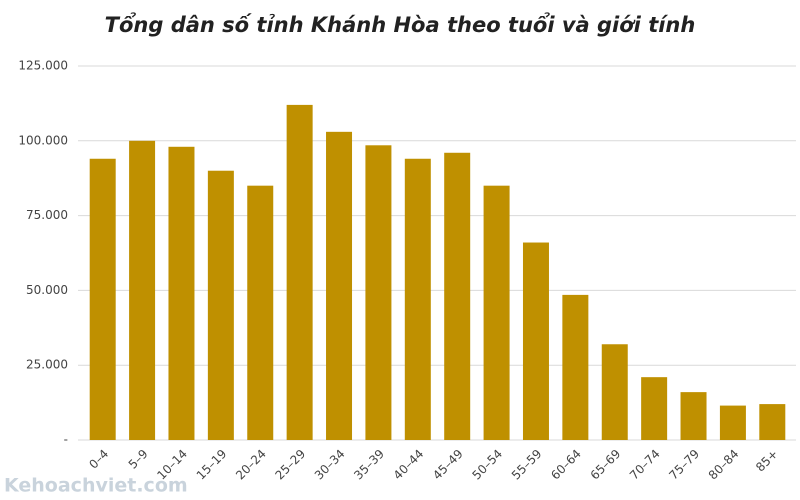  Describe the element at coordinates (251, 465) in the screenshot. I see `x-tick-label: 20–24` at that location.